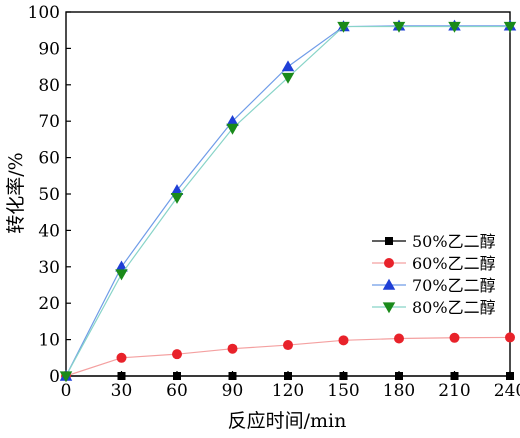 This screenshot has width=520, height=438. Describe the element at coordinates (233, 391) in the screenshot. I see `x-tick-label: 90` at that location.